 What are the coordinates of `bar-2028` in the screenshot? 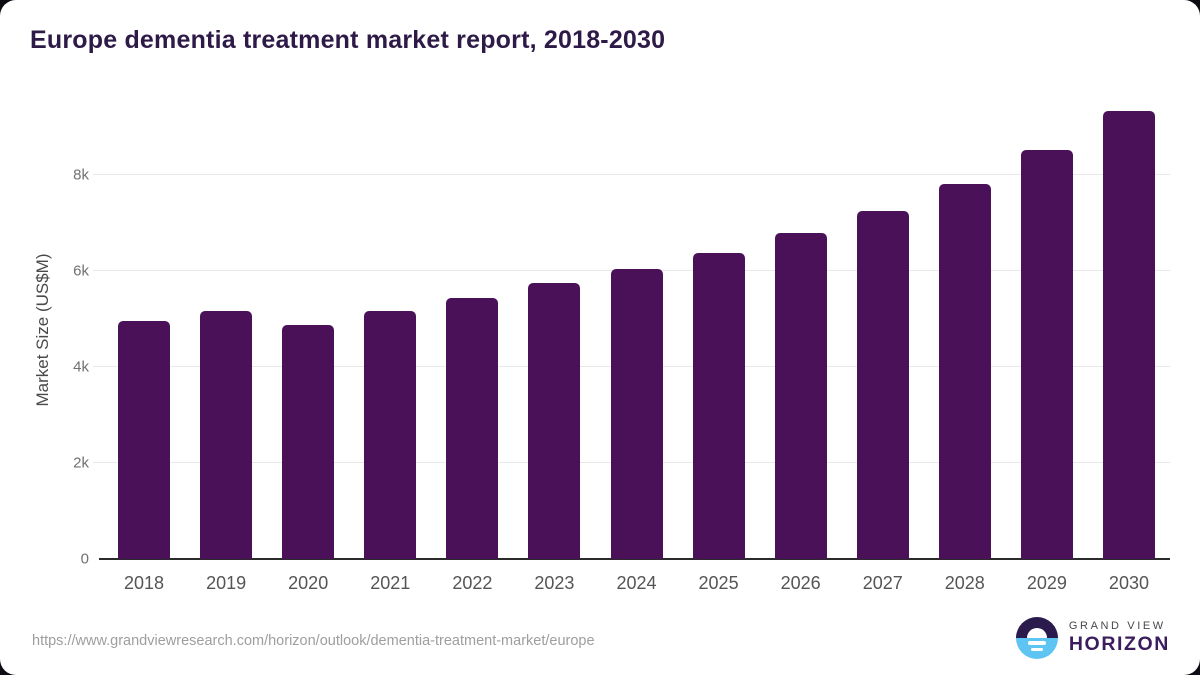 It's located at (964, 371).